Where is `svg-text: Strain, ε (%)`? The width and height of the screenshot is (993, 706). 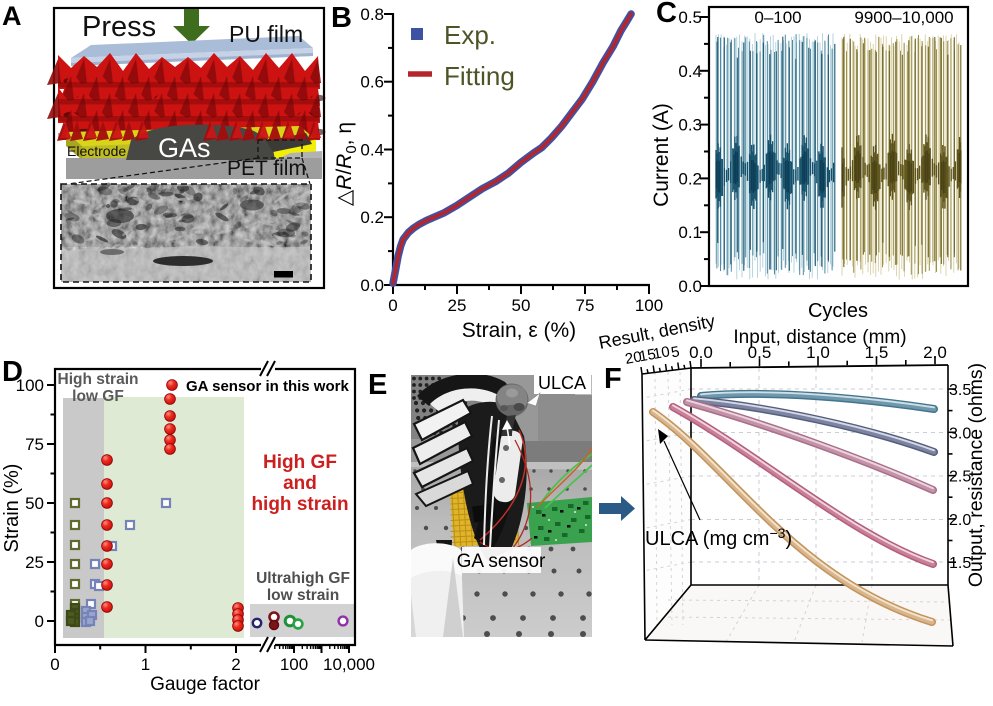 svg-text: Strain, ε (%) is located at coordinates (519, 330).